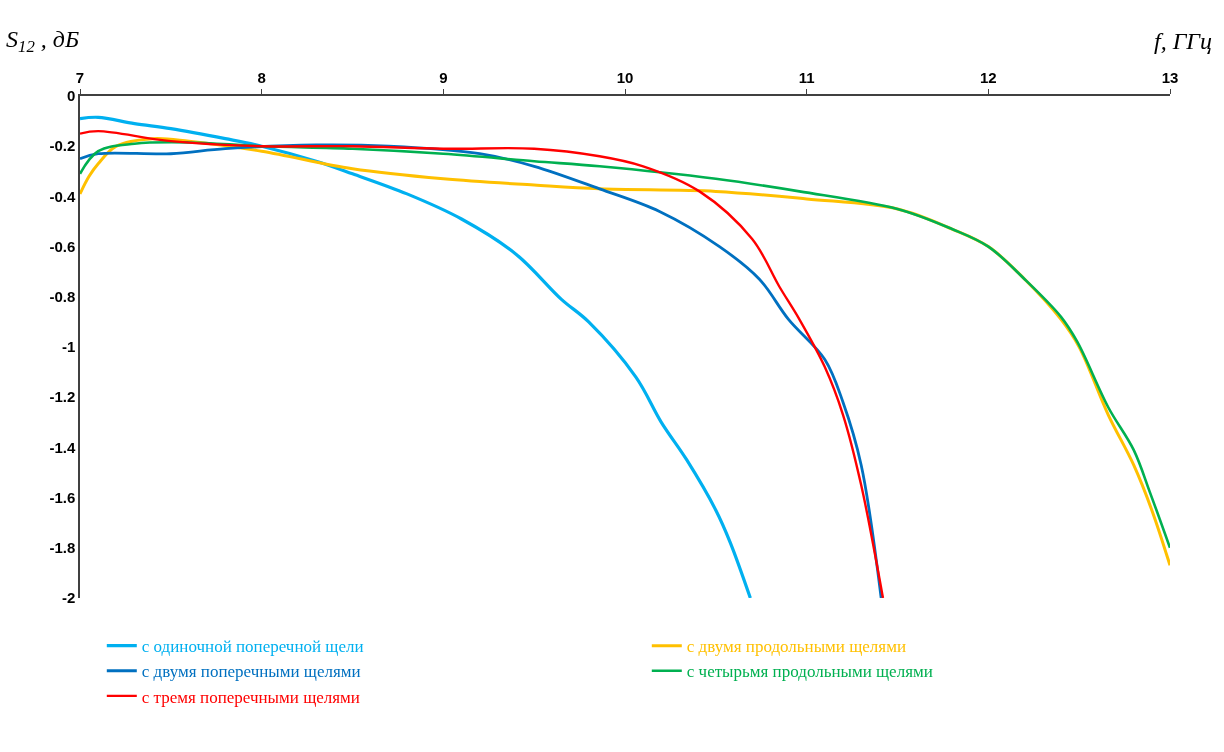 Image resolution: width=1224 pixels, height=752 pixels. What do you see at coordinates (68, 347) in the screenshot?
I see `y-tick-label: -1` at bounding box center [68, 347].